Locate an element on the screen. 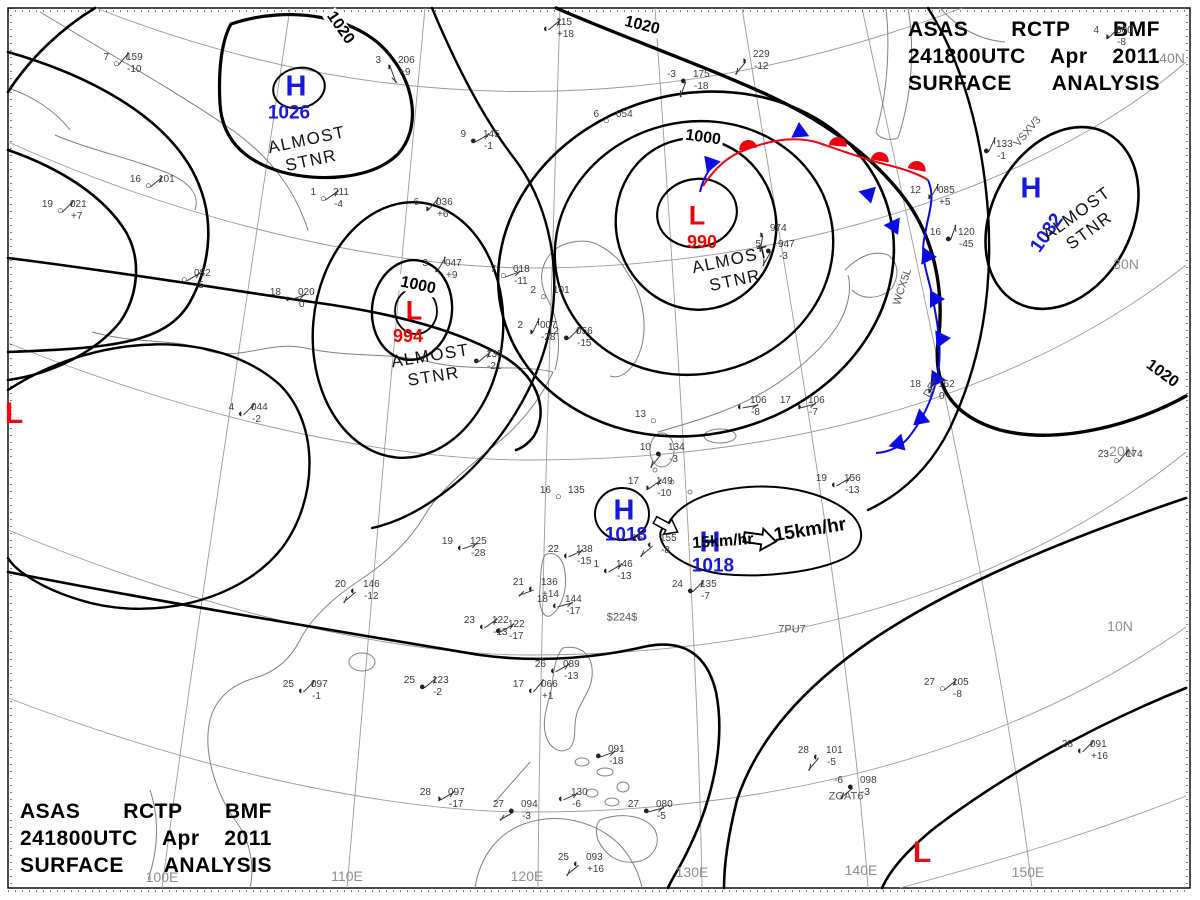  coast-honshu is located at coordinates (777, 342).